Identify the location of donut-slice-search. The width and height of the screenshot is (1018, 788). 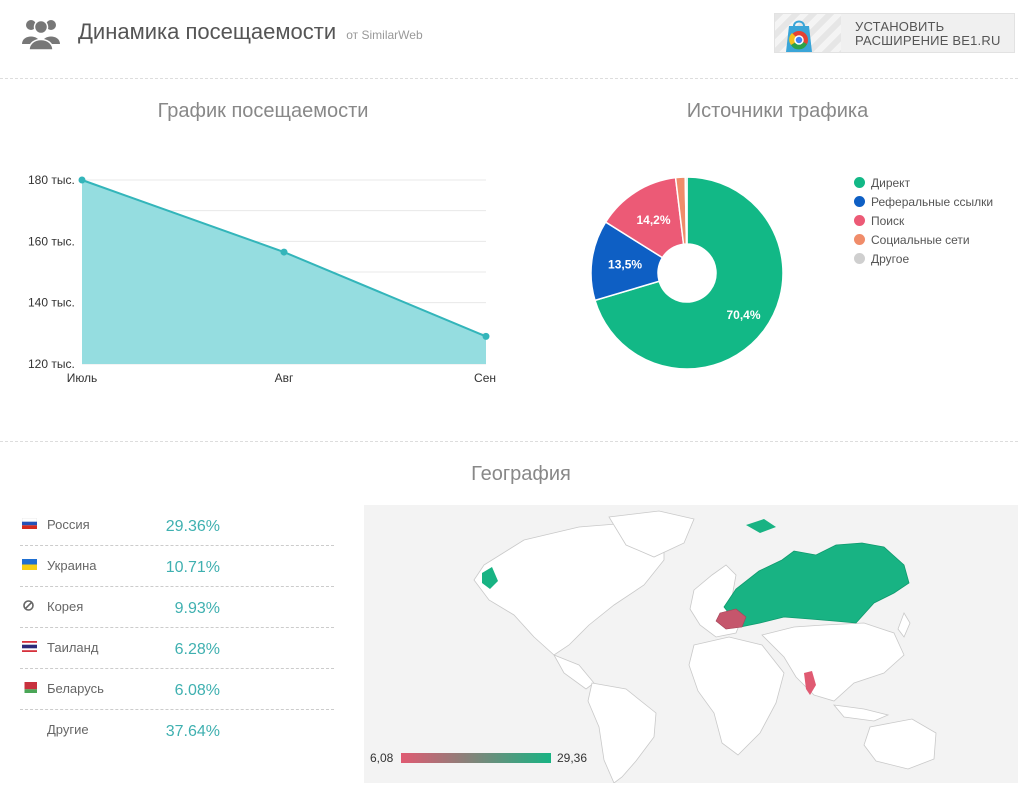
(644, 217).